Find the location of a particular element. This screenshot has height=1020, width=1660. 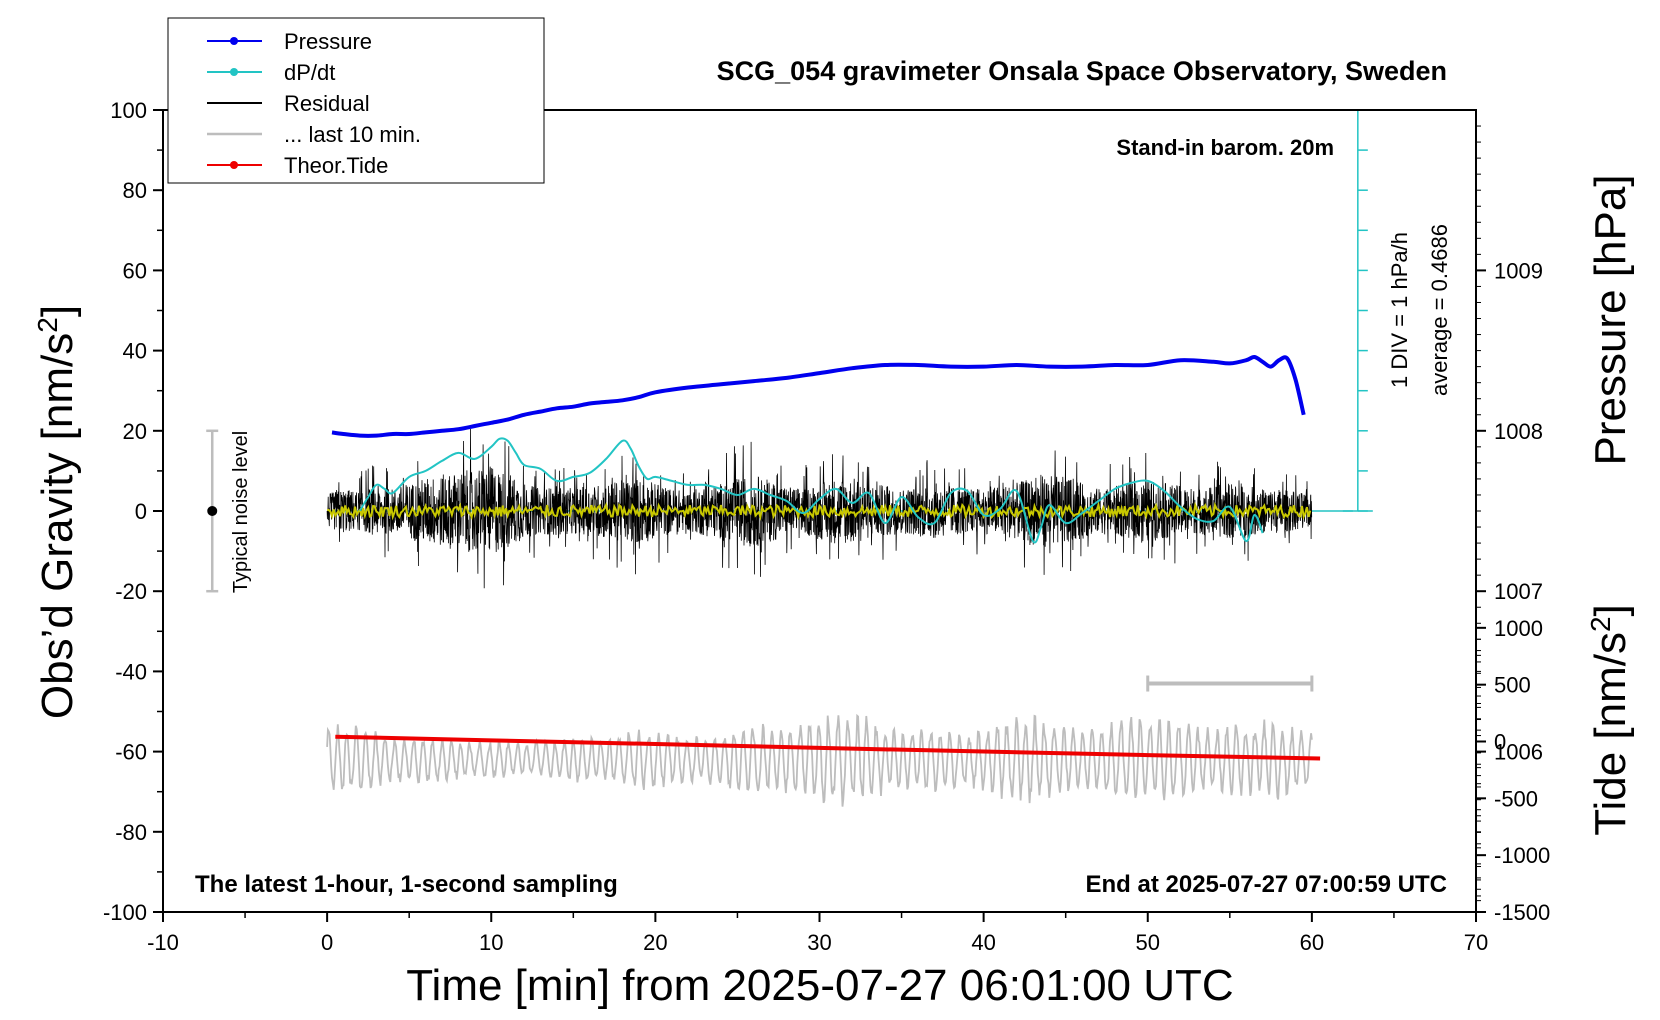

series-residual is located at coordinates (819, 508).